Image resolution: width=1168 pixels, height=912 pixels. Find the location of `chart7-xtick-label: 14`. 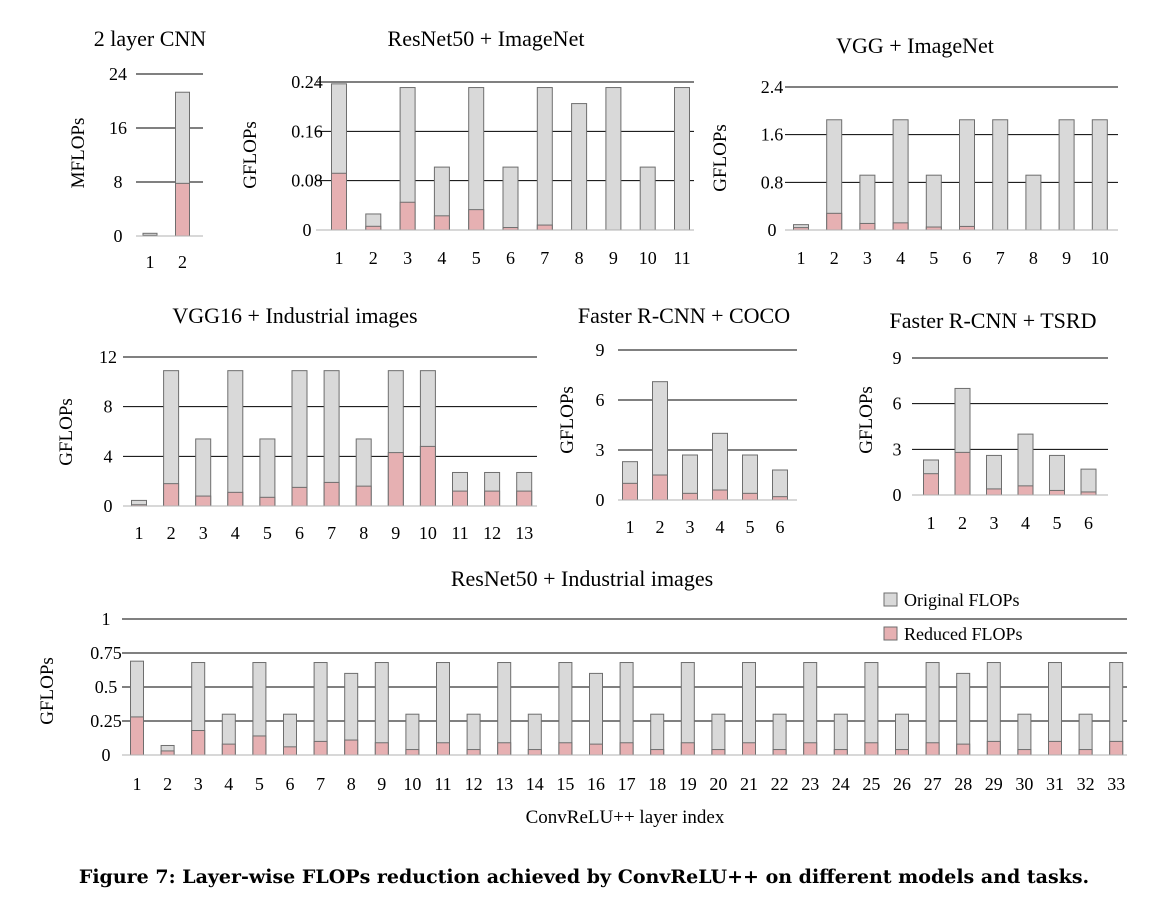

chart7-xtick-label: 14 is located at coordinates (535, 784).